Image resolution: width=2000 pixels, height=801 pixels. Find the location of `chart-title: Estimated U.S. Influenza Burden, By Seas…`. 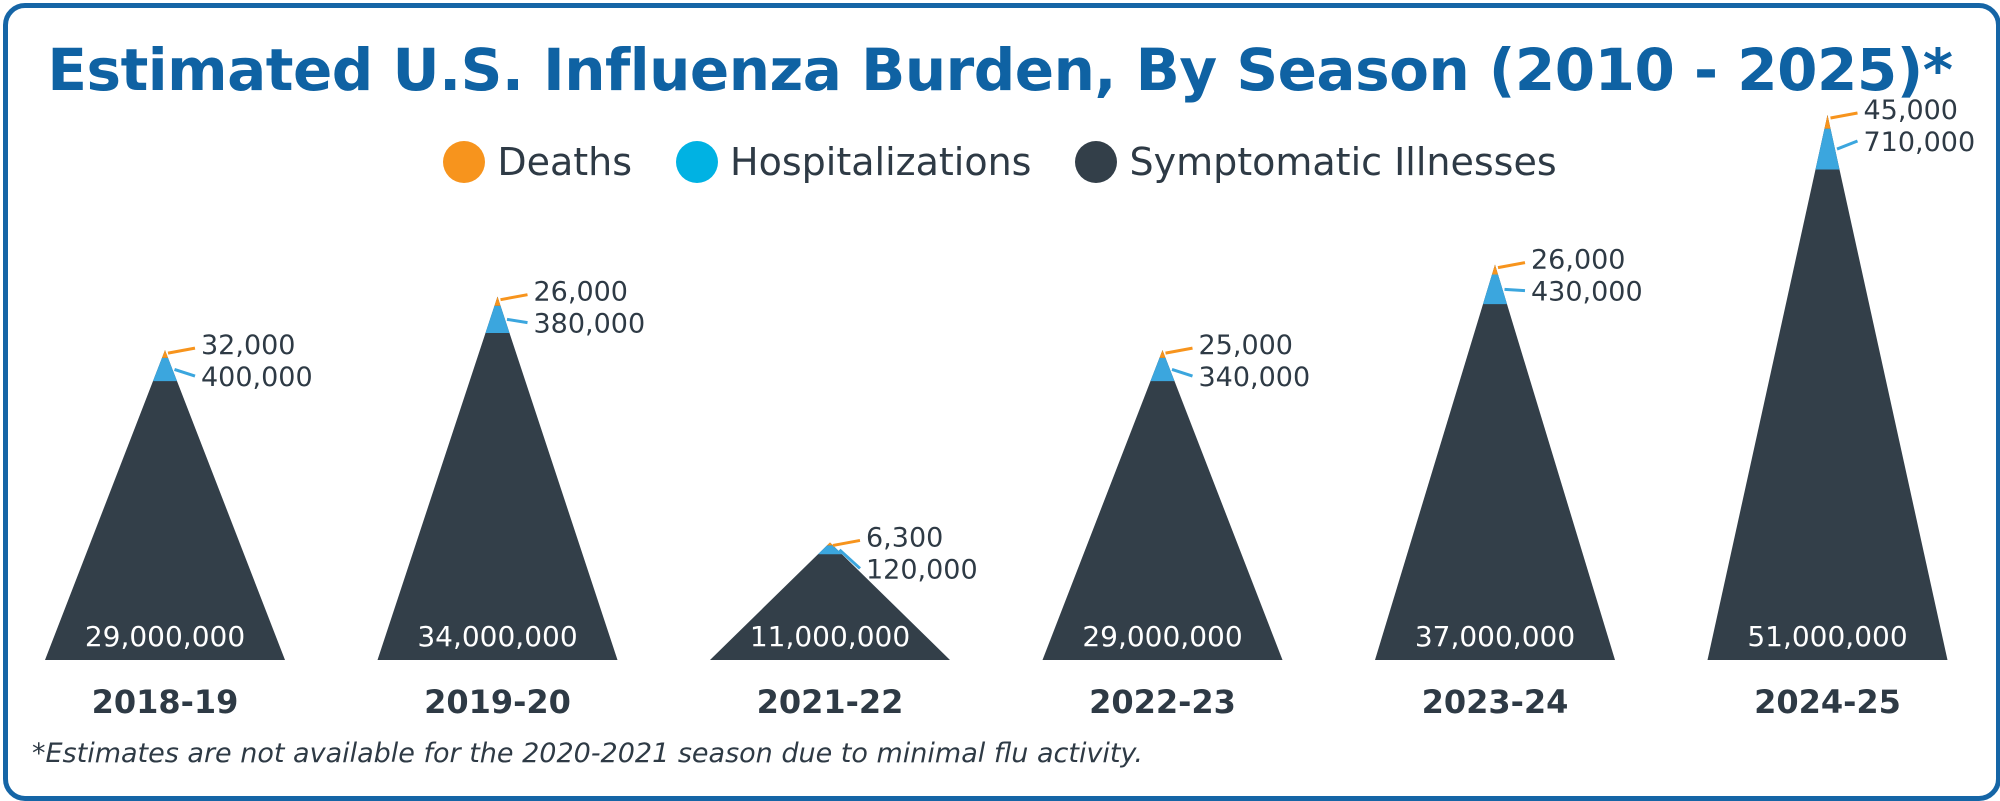

chart-title: Estimated U.S. Influenza Burden, By Seas… is located at coordinates (1000, 70).